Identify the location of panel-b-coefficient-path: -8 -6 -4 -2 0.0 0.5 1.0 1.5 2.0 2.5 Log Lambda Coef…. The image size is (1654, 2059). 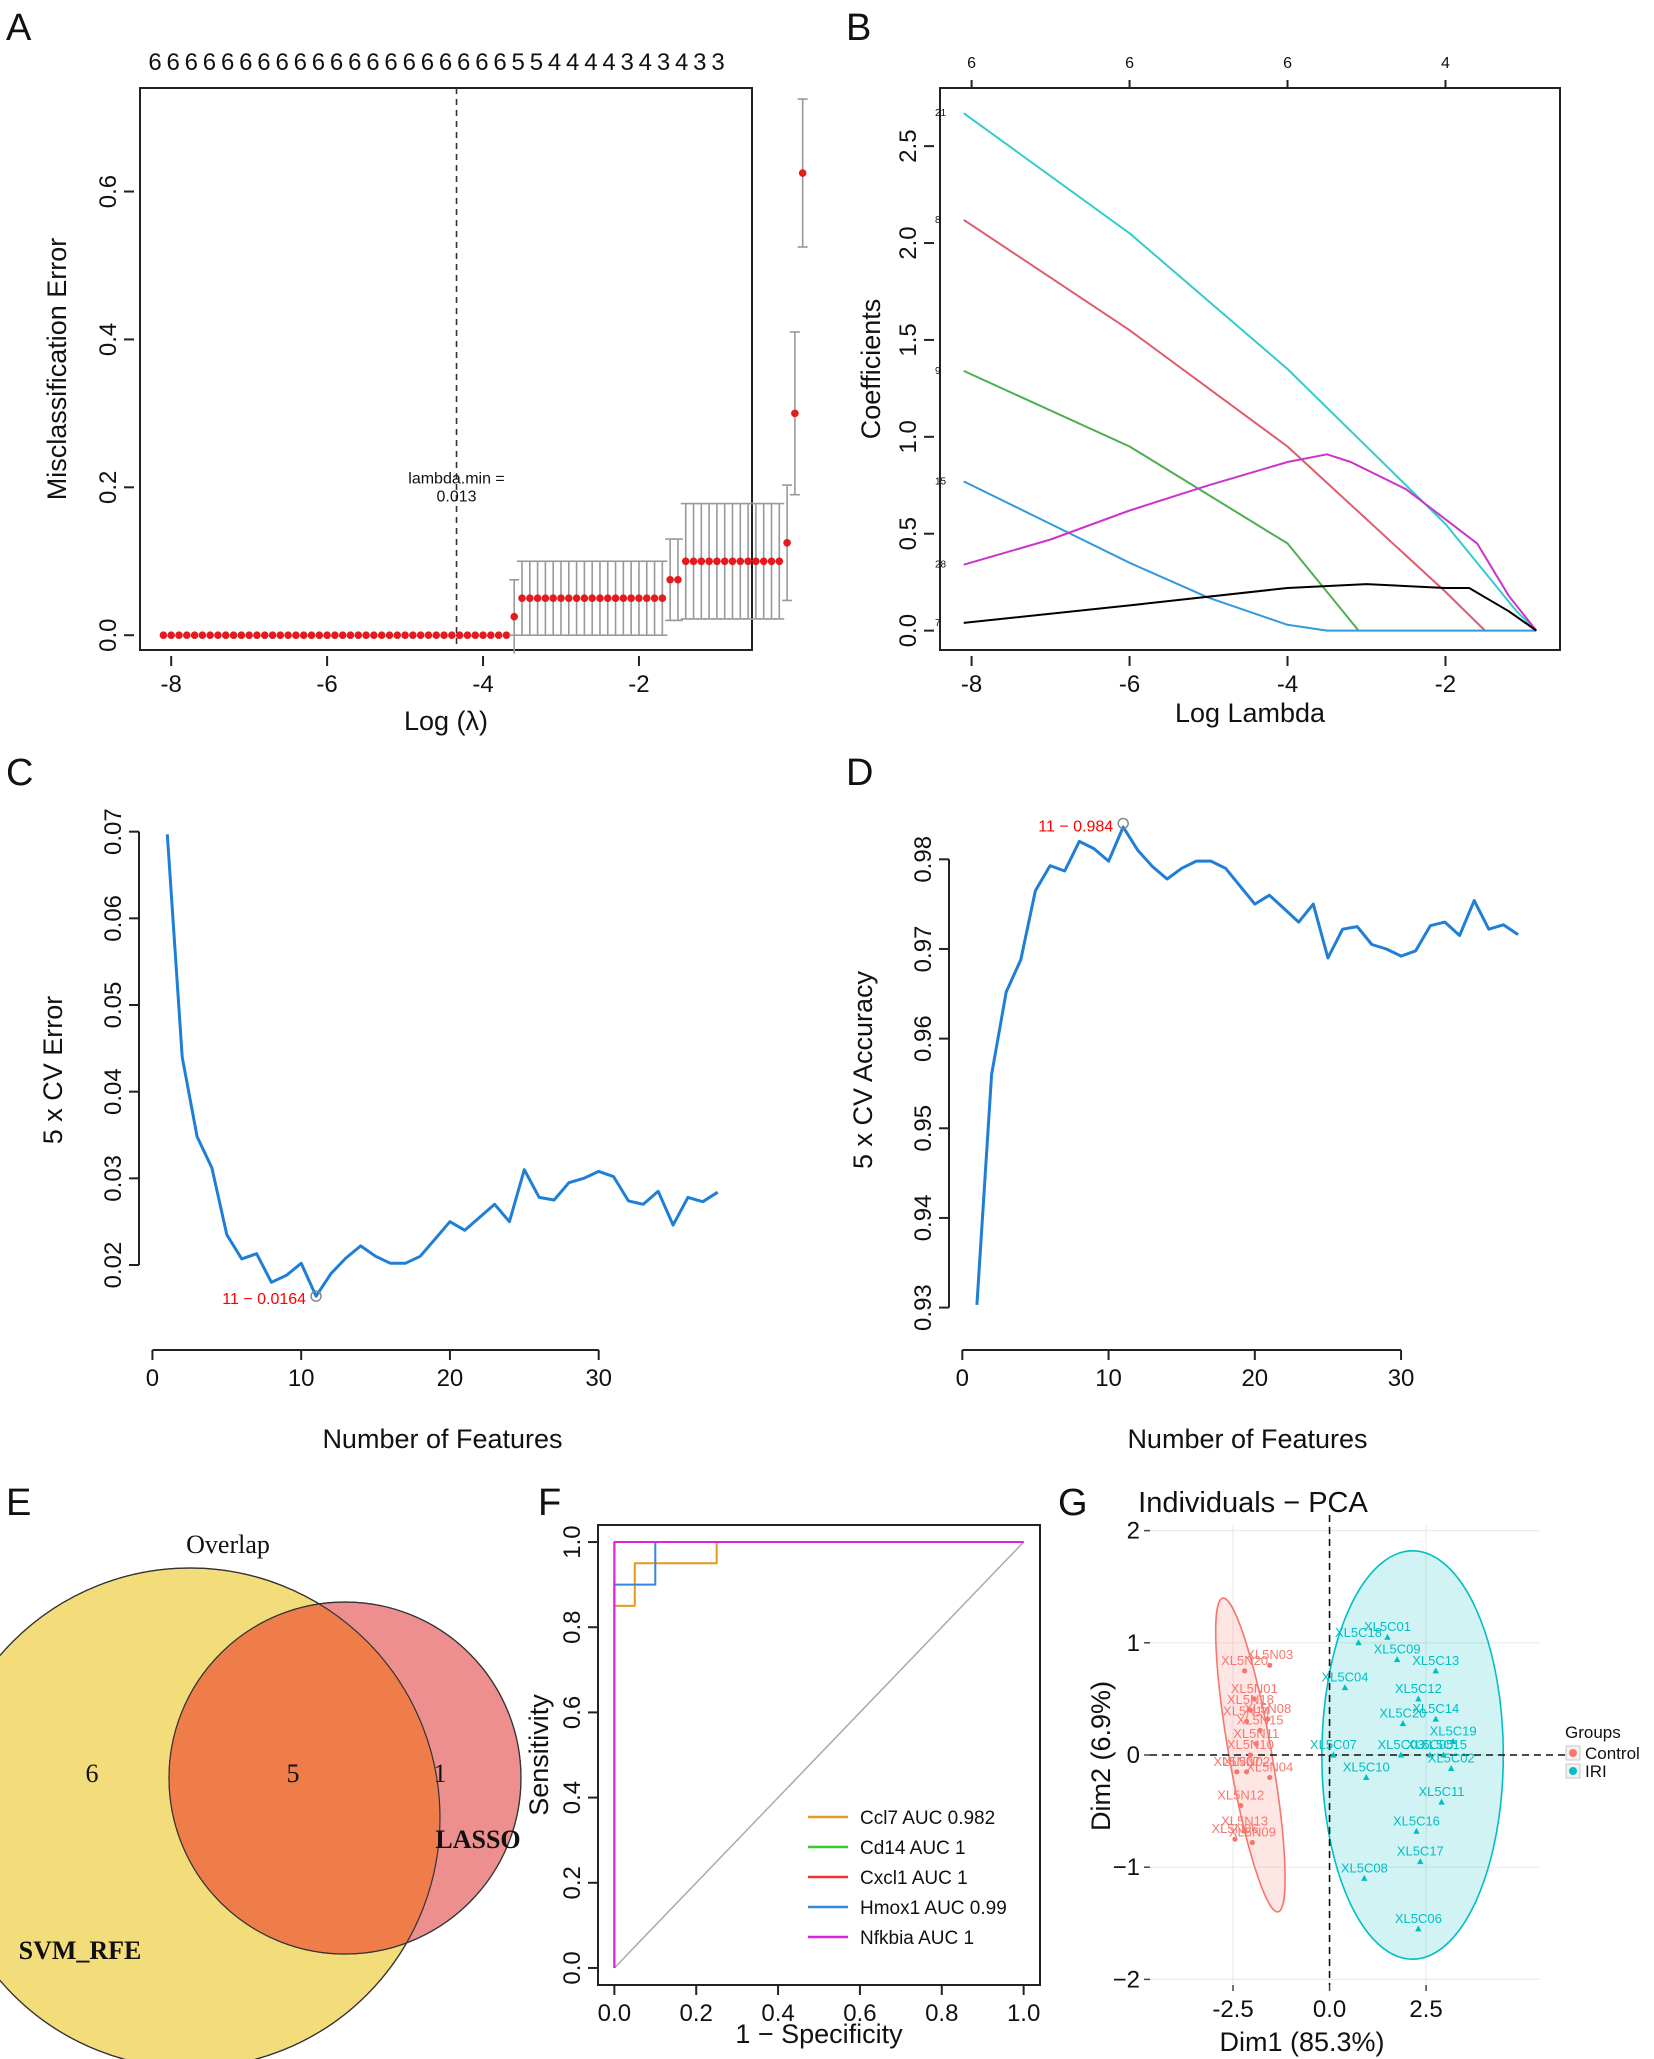
(1208, 391).